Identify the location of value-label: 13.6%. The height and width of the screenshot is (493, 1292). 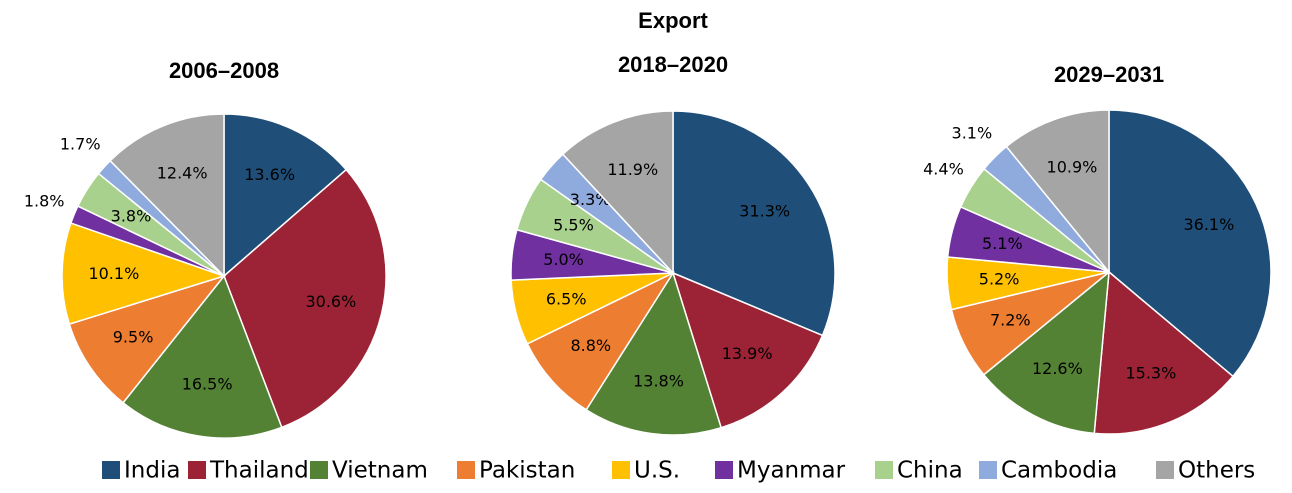
(269, 174).